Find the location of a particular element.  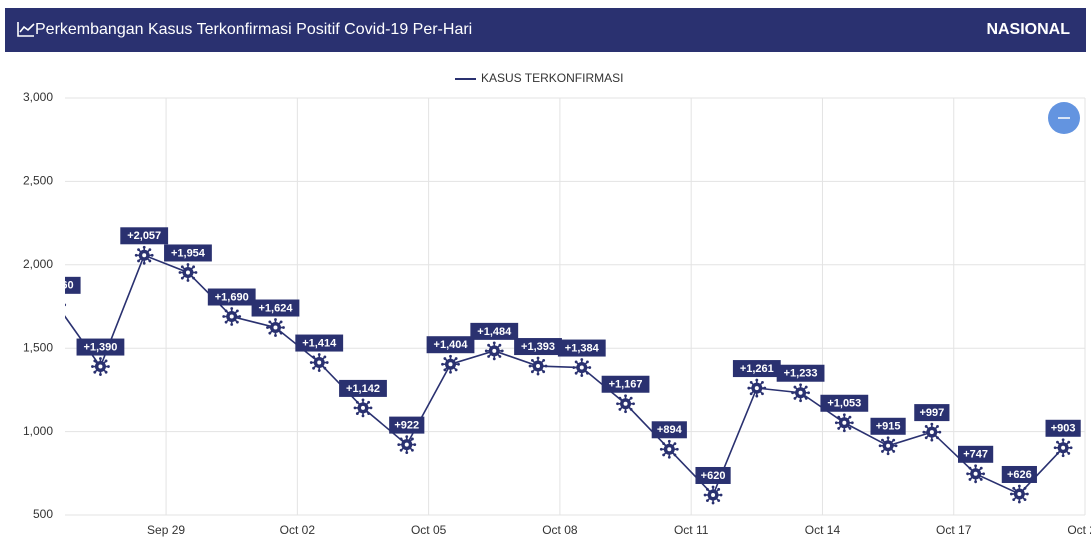

value-label: +1,384 is located at coordinates (582, 348).